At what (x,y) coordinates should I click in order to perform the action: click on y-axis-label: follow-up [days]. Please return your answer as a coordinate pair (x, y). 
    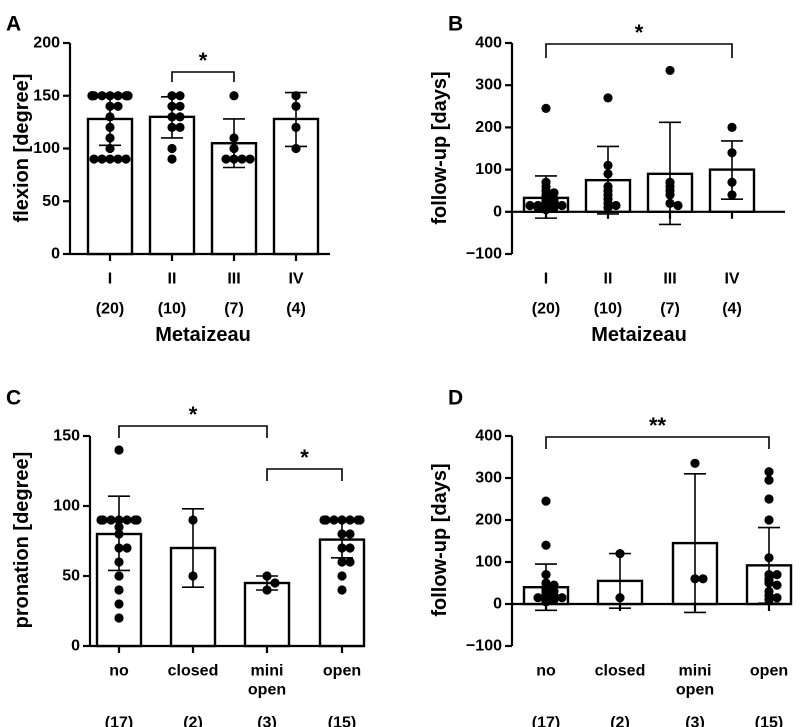
    Looking at the image, I should click on (440, 147).